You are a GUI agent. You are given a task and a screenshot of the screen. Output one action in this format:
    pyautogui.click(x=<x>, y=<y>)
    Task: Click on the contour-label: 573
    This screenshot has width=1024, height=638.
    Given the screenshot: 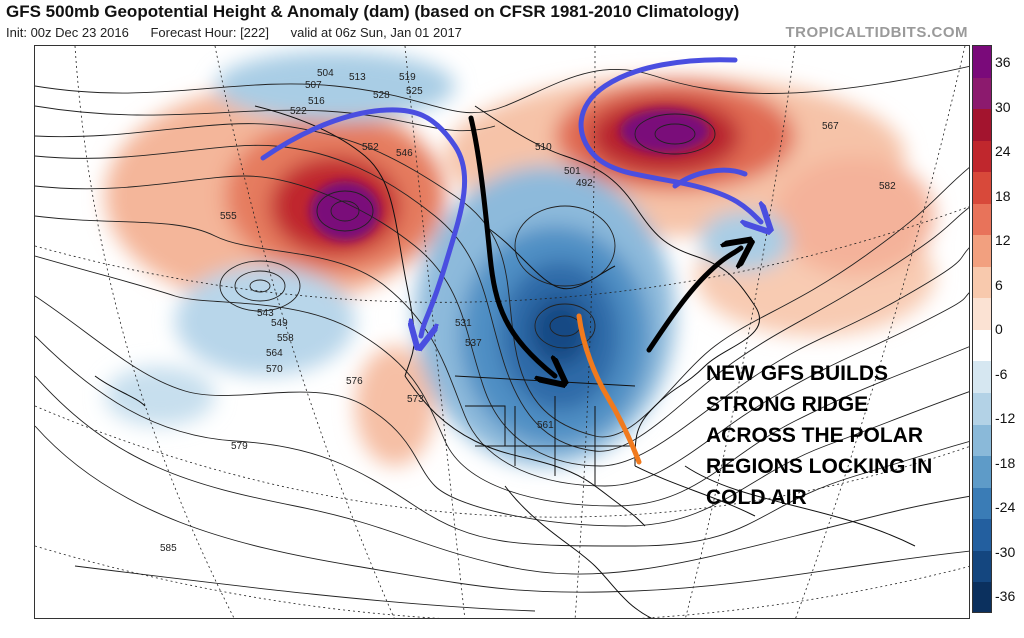 What is the action you would take?
    pyautogui.click(x=415, y=399)
    